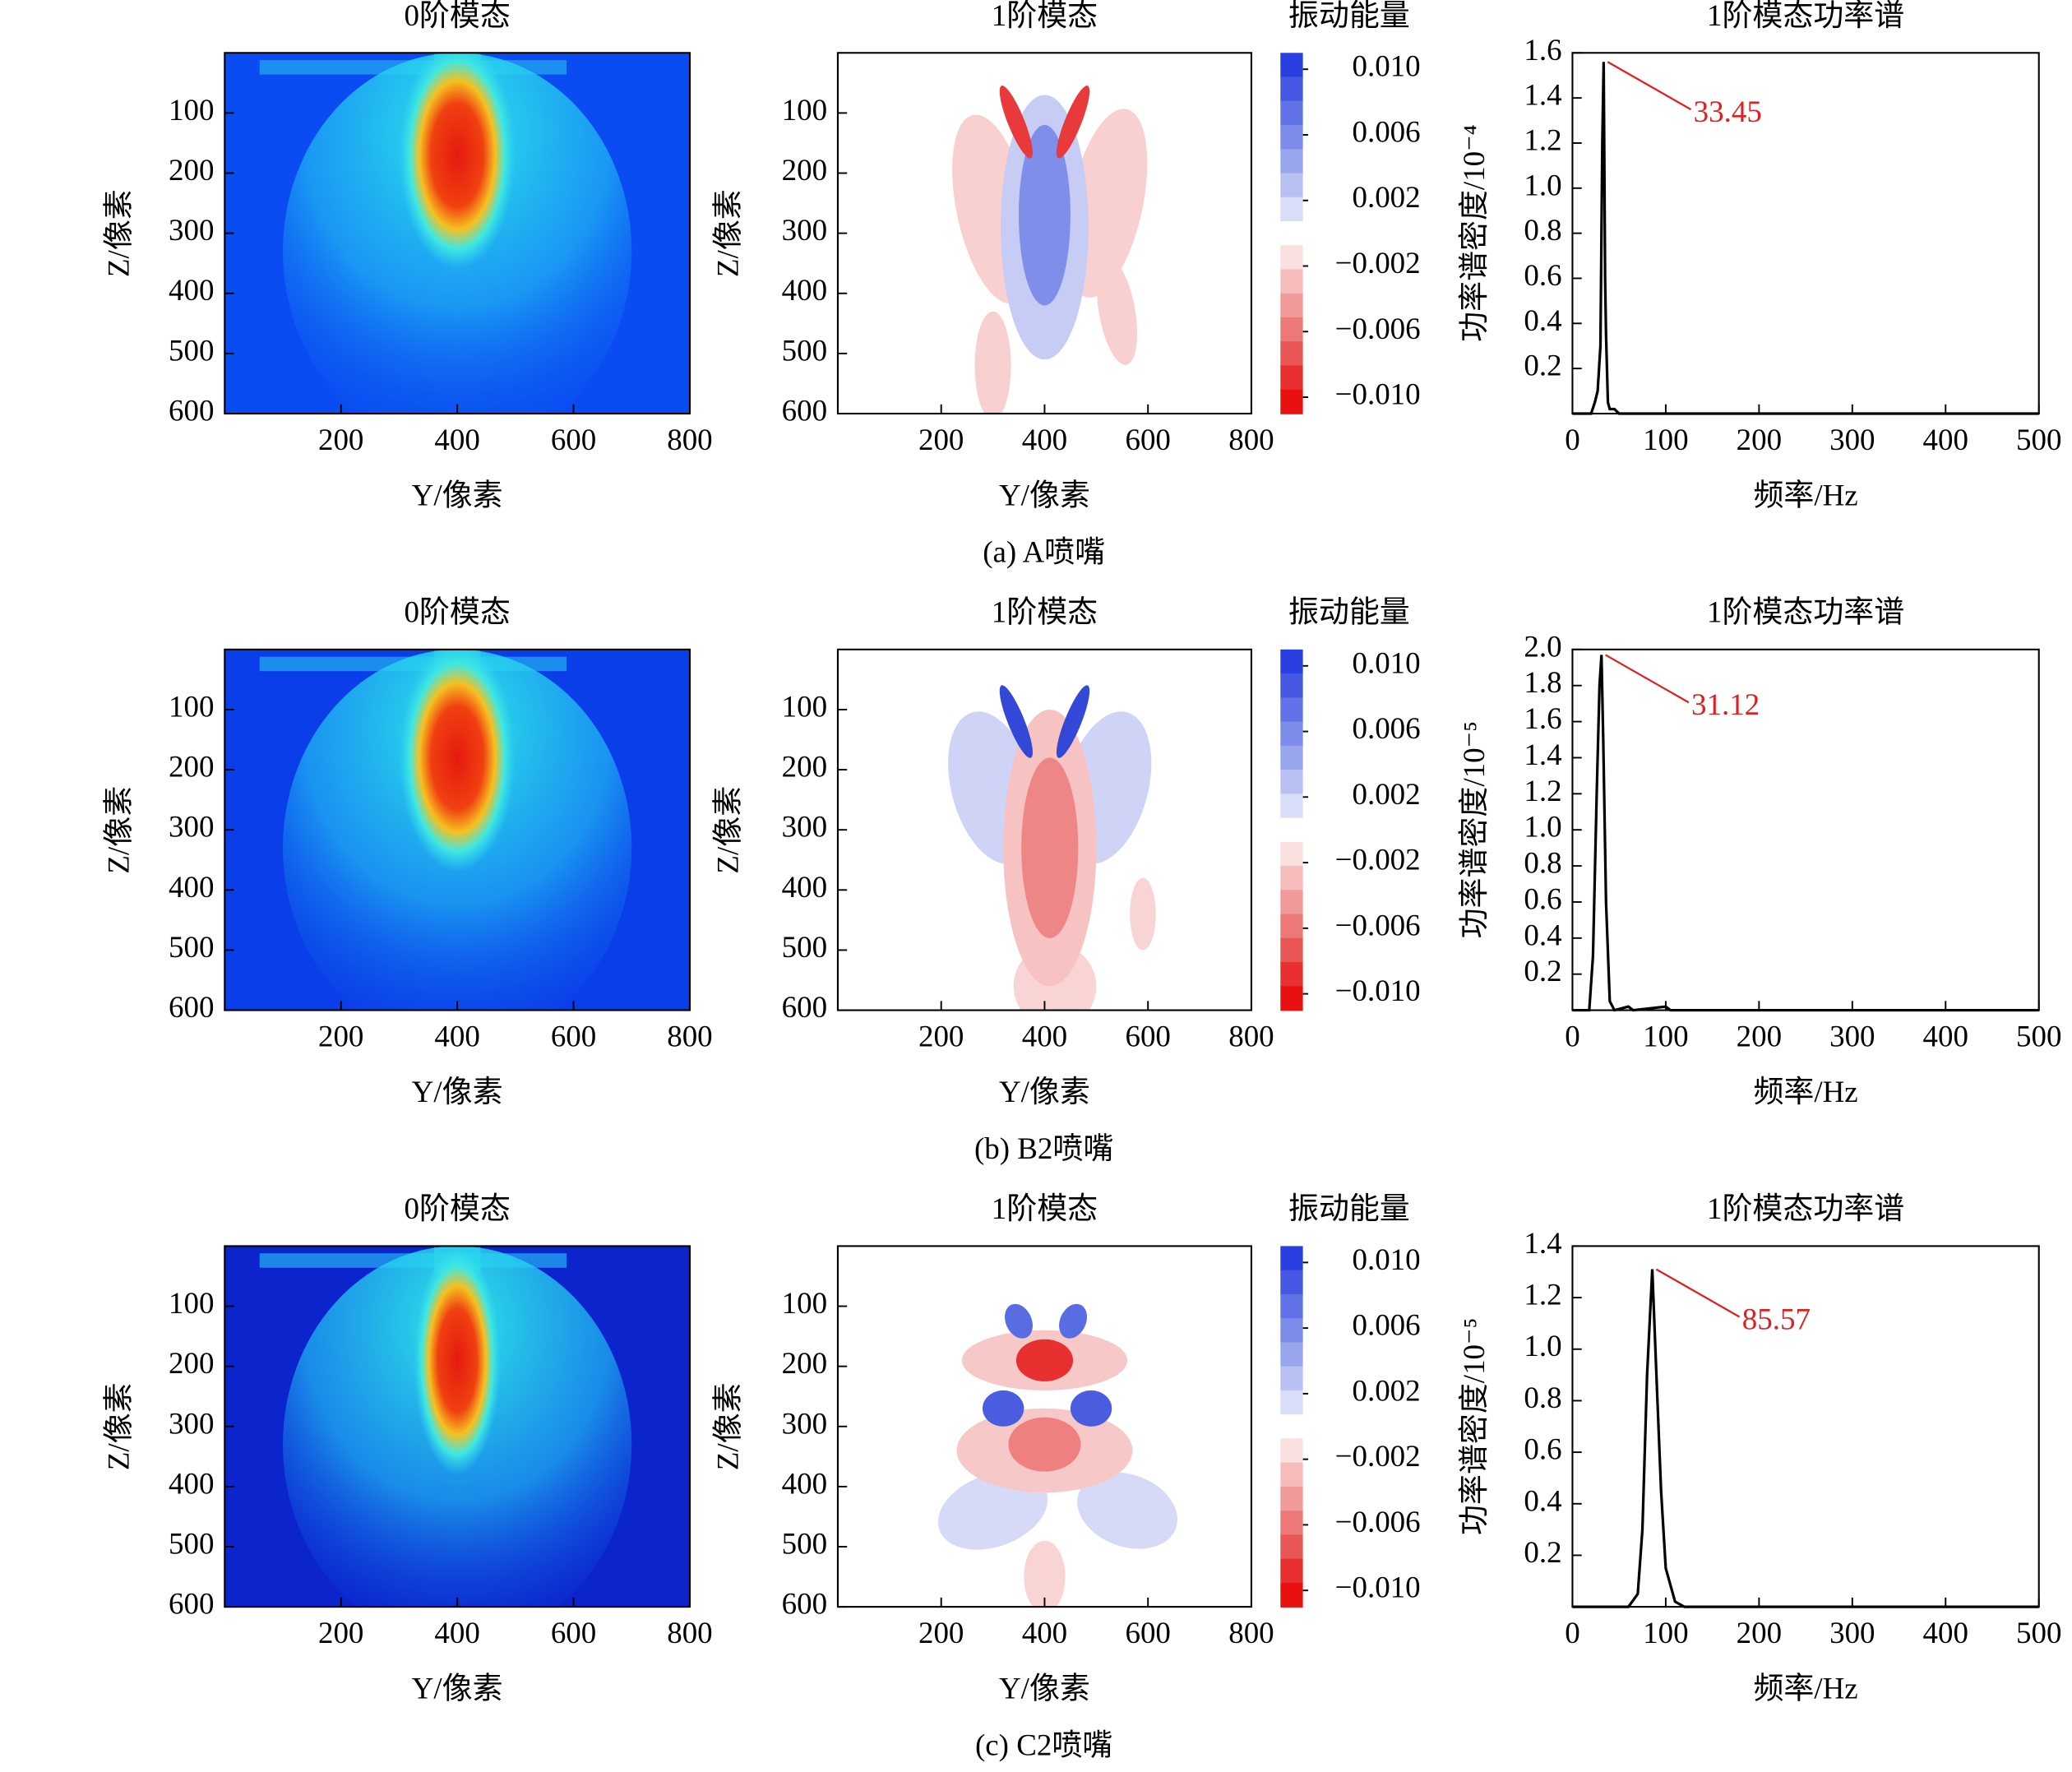 The image size is (2072, 1772). What do you see at coordinates (457, 161) in the screenshot?
I see `jet-core` at bounding box center [457, 161].